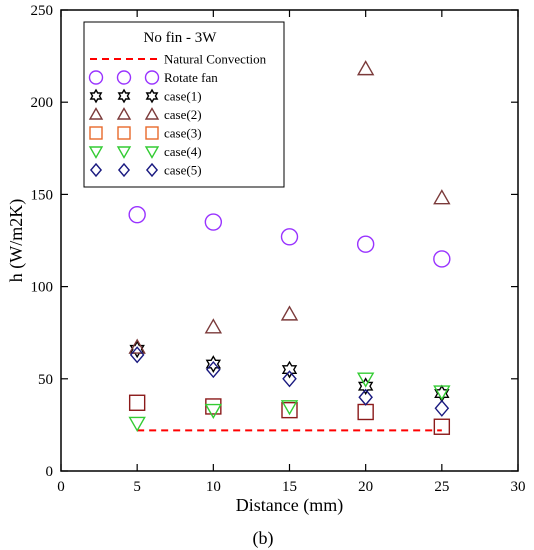 This screenshot has height=550, width=534. I want to click on y-tick-label: 250, so click(42, 11).